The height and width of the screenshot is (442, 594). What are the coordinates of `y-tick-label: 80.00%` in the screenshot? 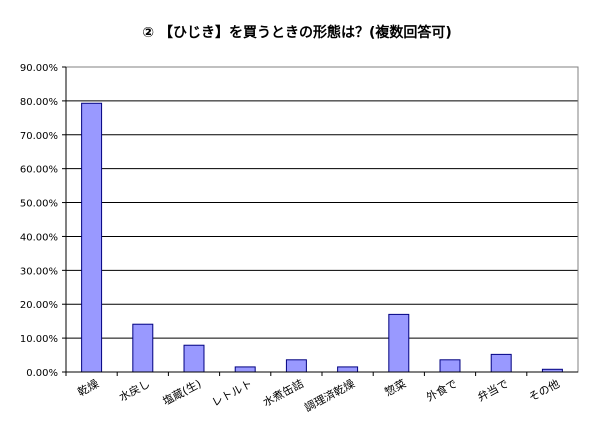 It's located at (39, 102).